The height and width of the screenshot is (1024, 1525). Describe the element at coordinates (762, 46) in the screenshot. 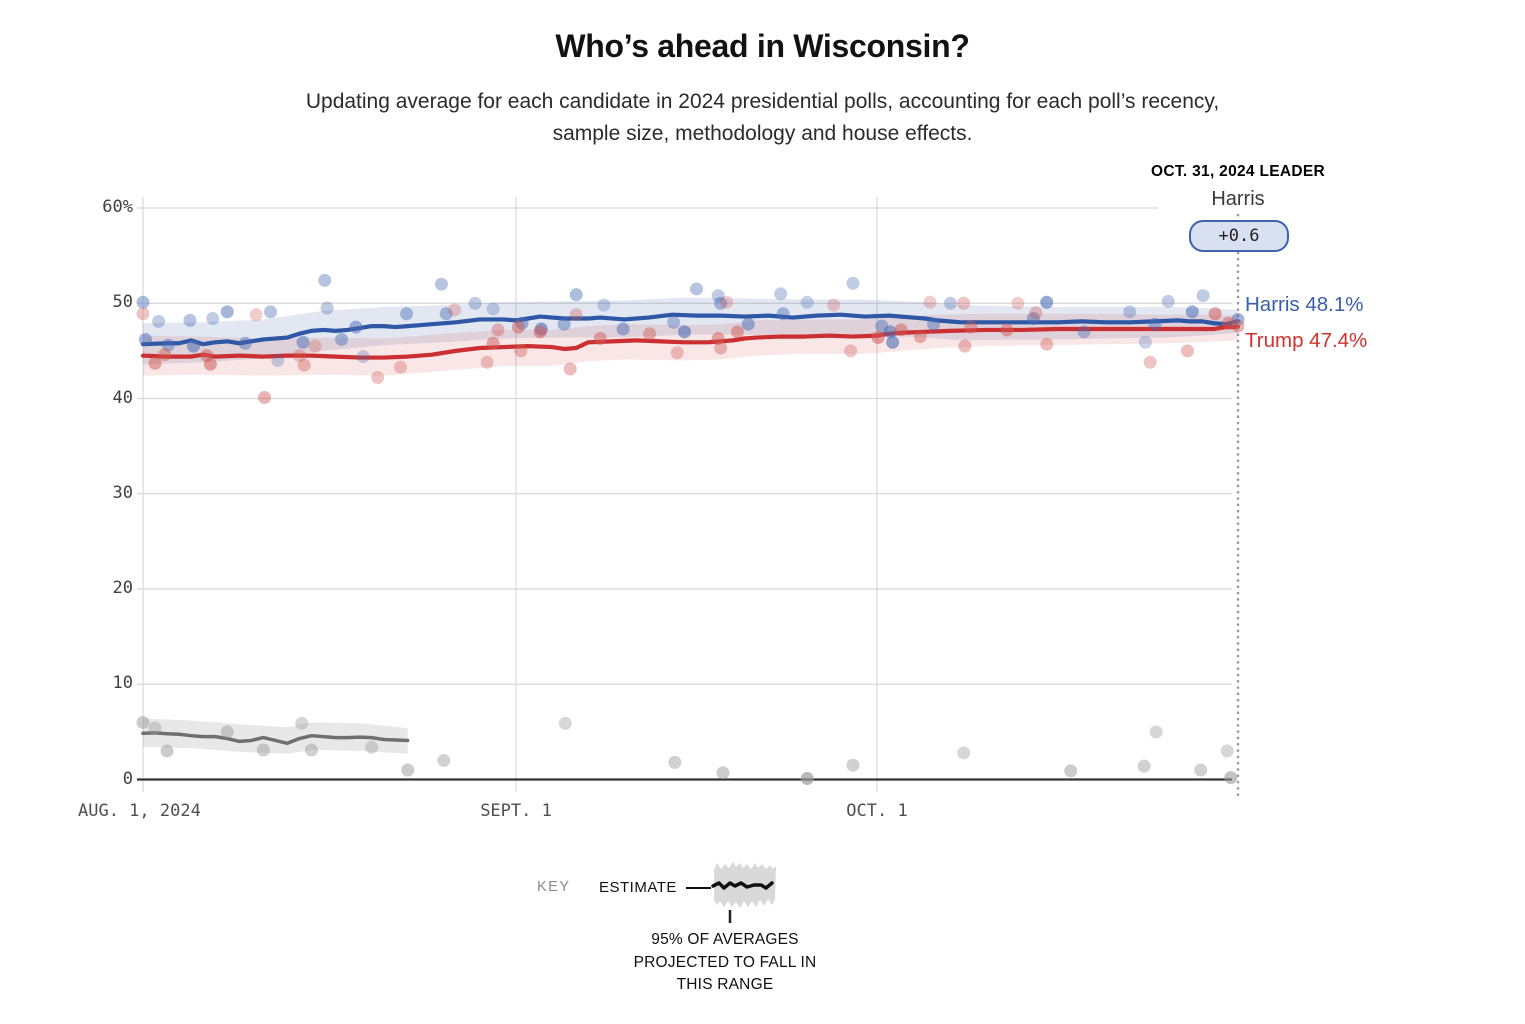

I see `page-title: Who’s ahead in Wisconsin?` at that location.